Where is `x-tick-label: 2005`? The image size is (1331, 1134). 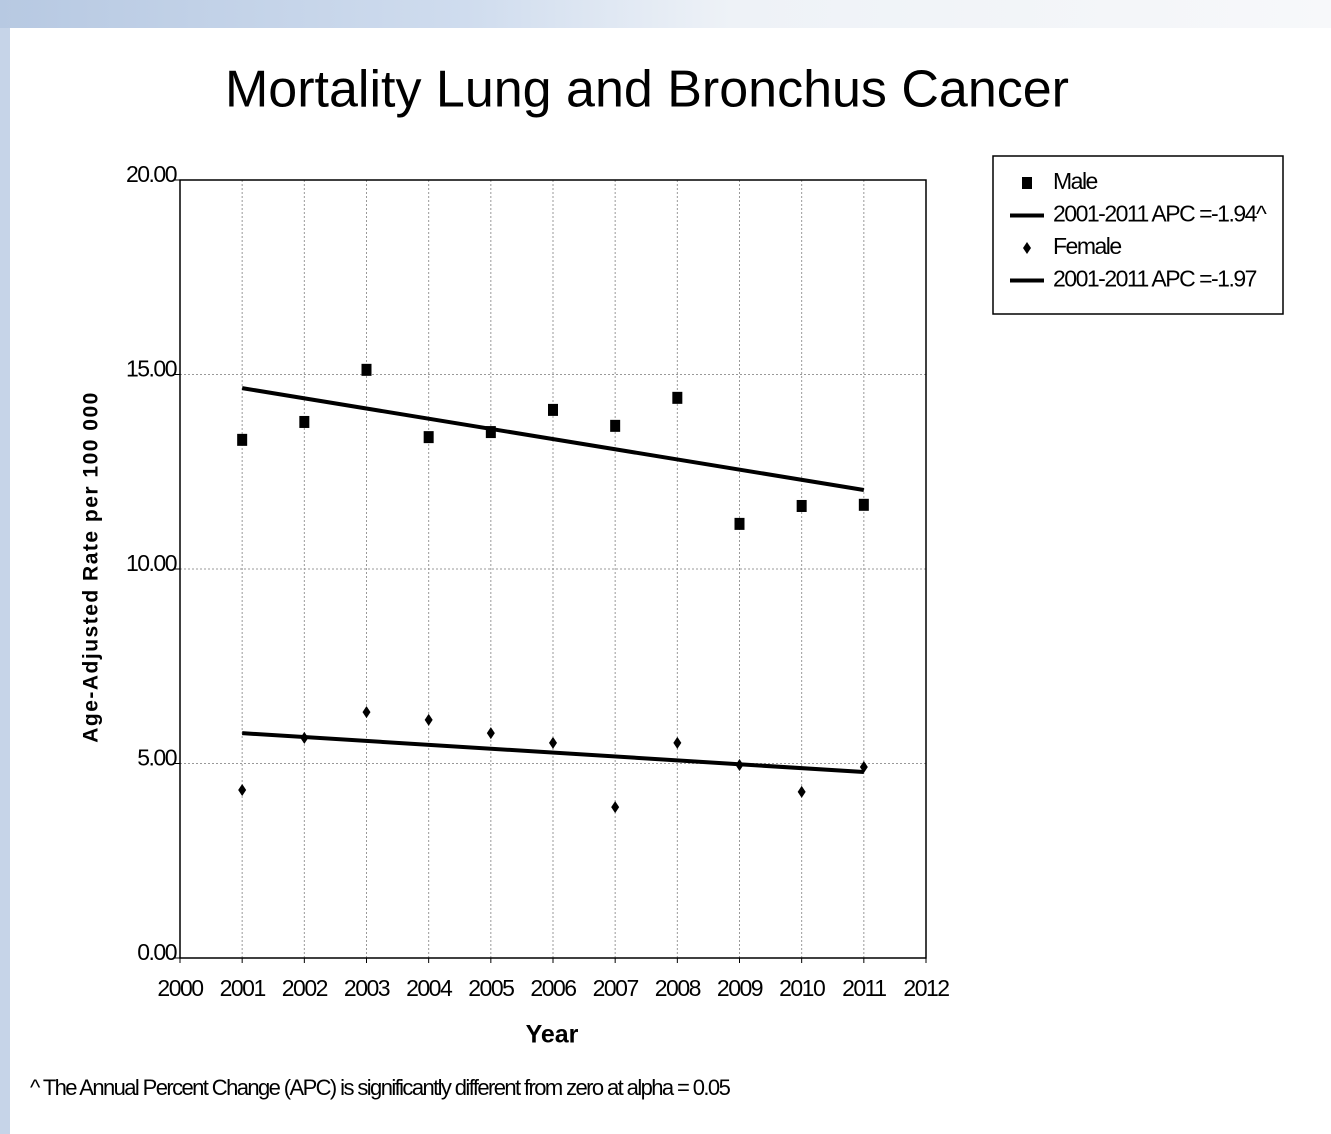
x-tick-label: 2005 is located at coordinates (491, 988).